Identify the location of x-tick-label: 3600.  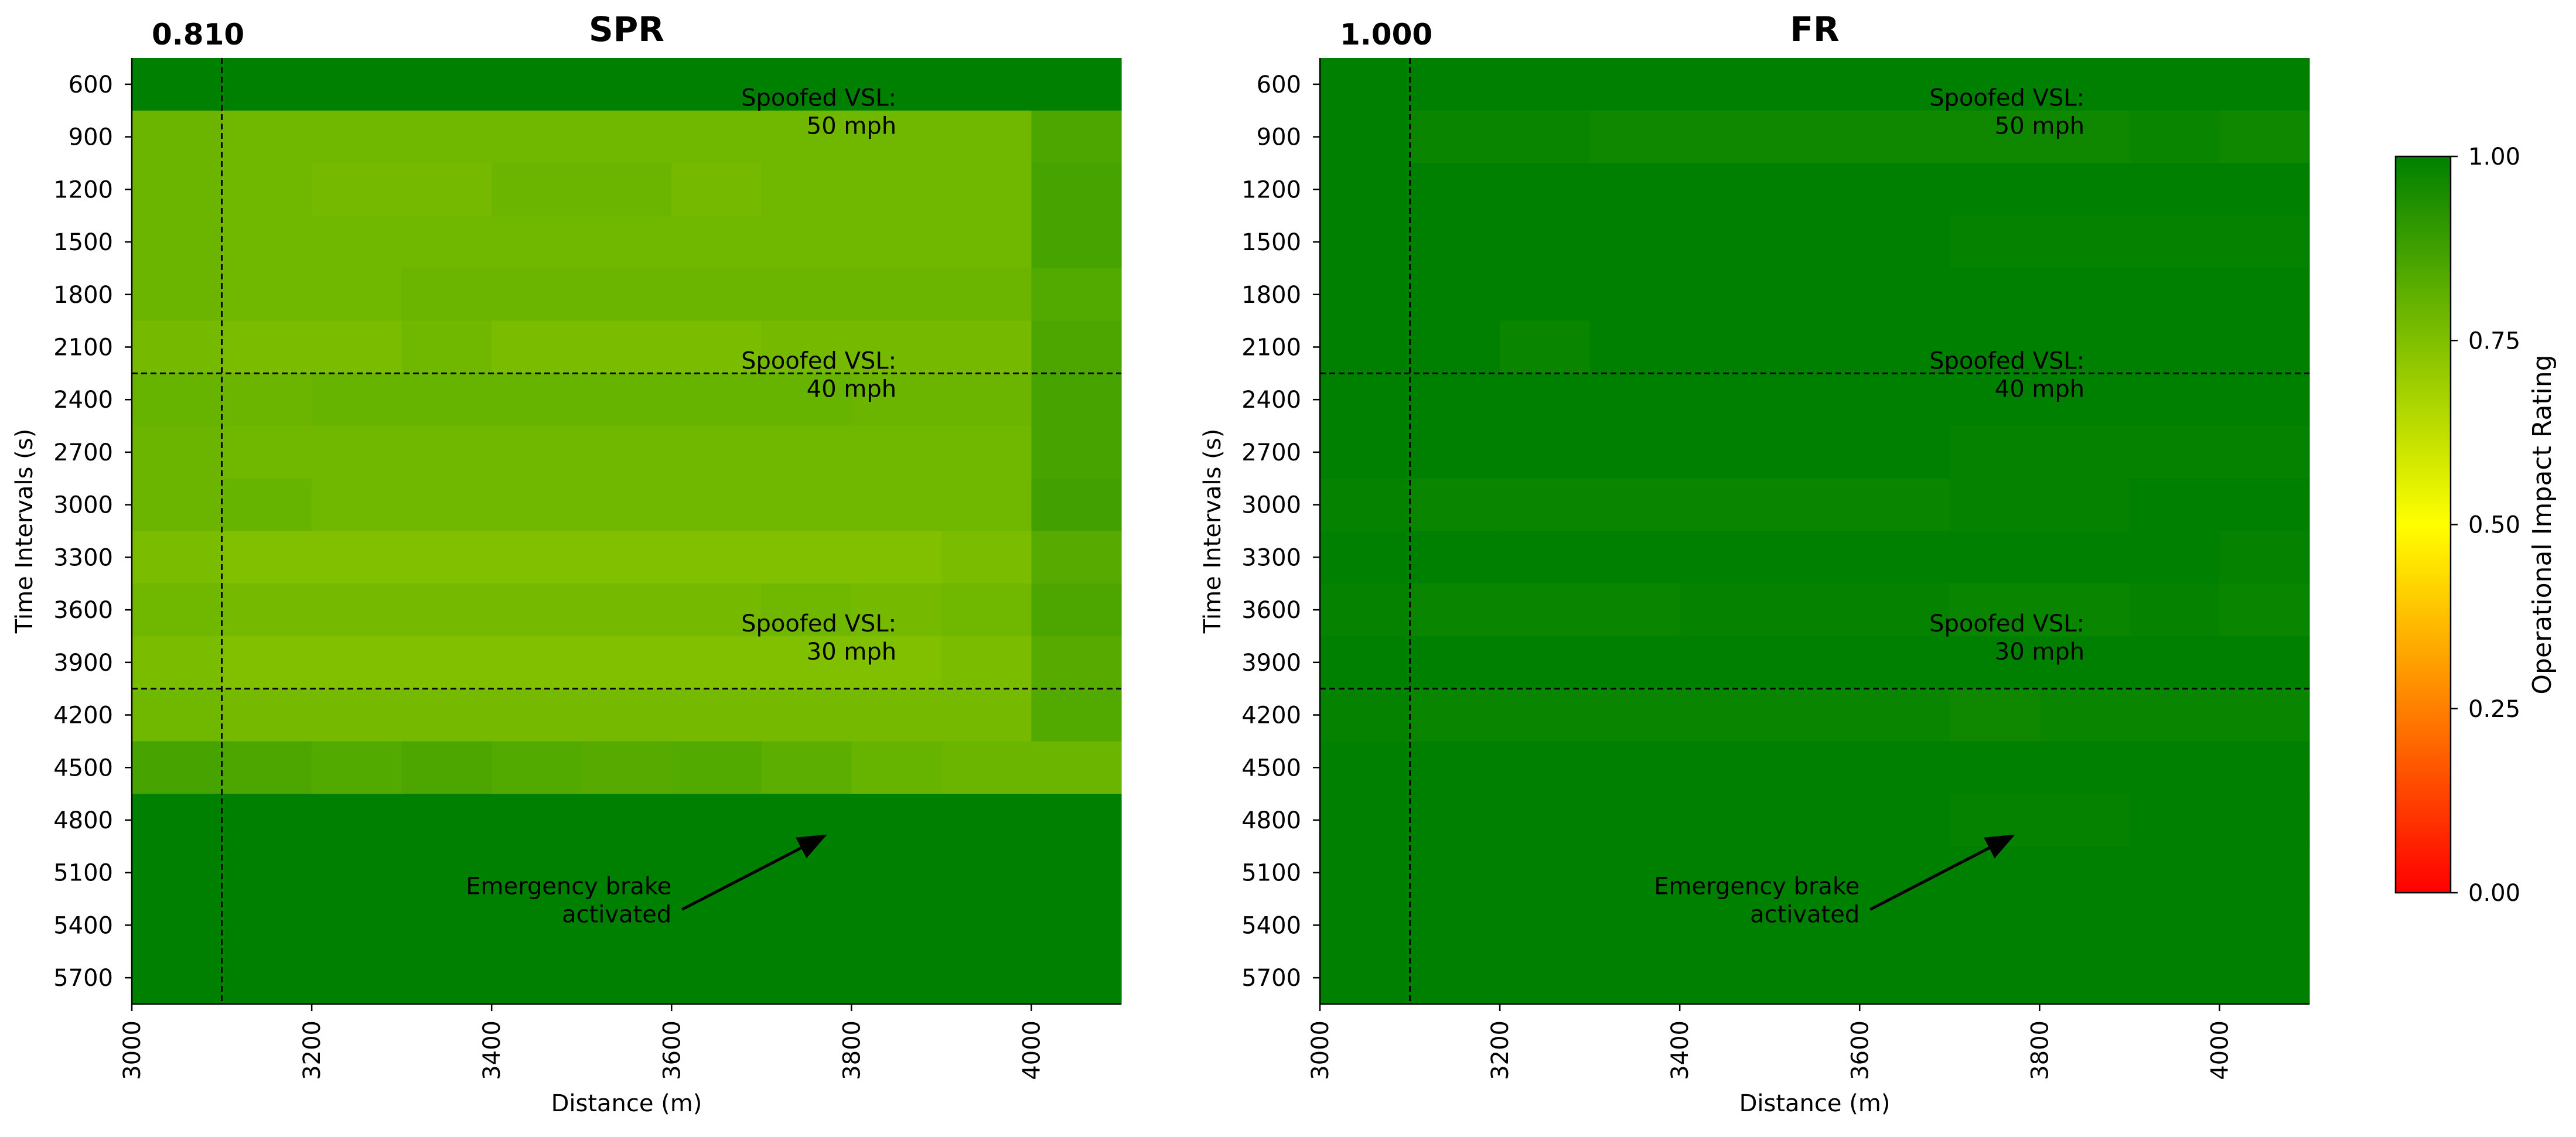
(1860, 1050).